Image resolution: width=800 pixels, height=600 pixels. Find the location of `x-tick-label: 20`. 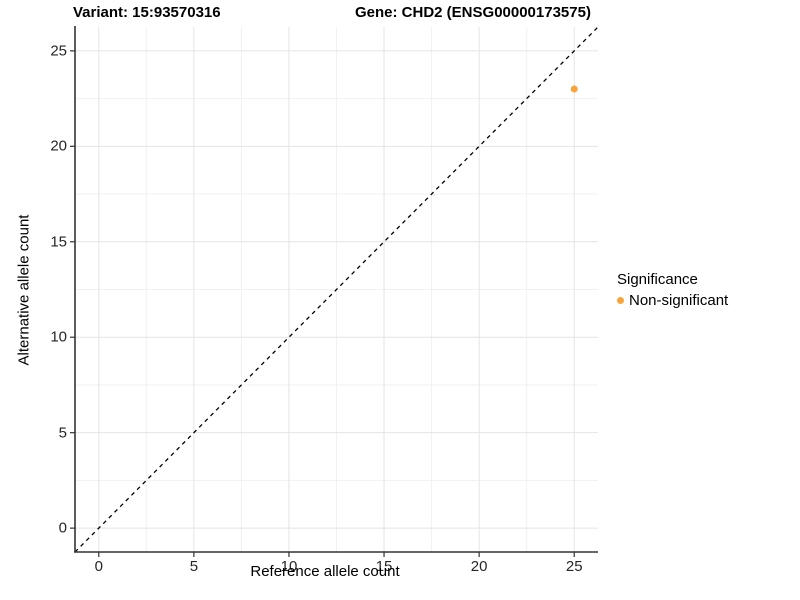

x-tick-label: 20 is located at coordinates (479, 566).